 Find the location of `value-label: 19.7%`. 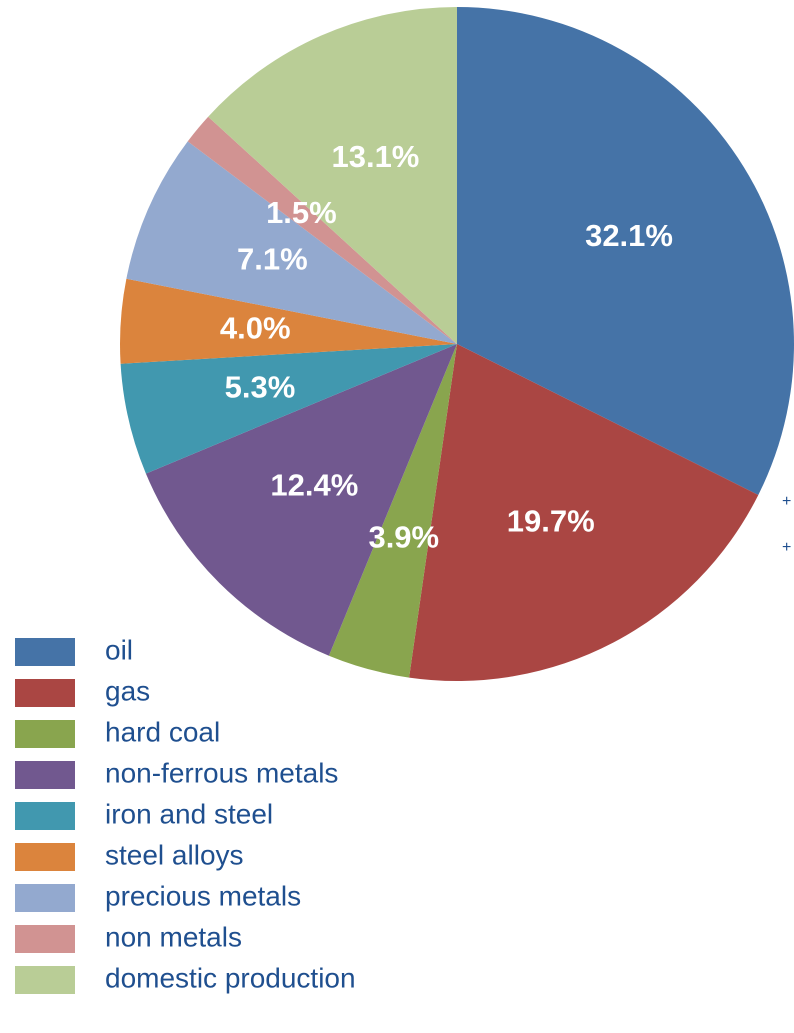

value-label: 19.7% is located at coordinates (551, 520).